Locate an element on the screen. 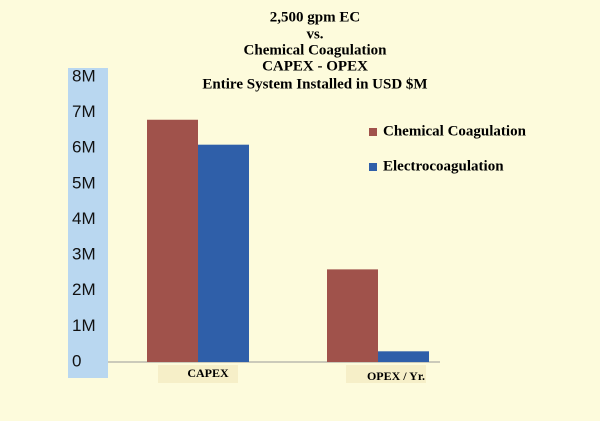 The width and height of the screenshot is (600, 421). chart-title: CAPEX - OPEX is located at coordinates (315, 66).